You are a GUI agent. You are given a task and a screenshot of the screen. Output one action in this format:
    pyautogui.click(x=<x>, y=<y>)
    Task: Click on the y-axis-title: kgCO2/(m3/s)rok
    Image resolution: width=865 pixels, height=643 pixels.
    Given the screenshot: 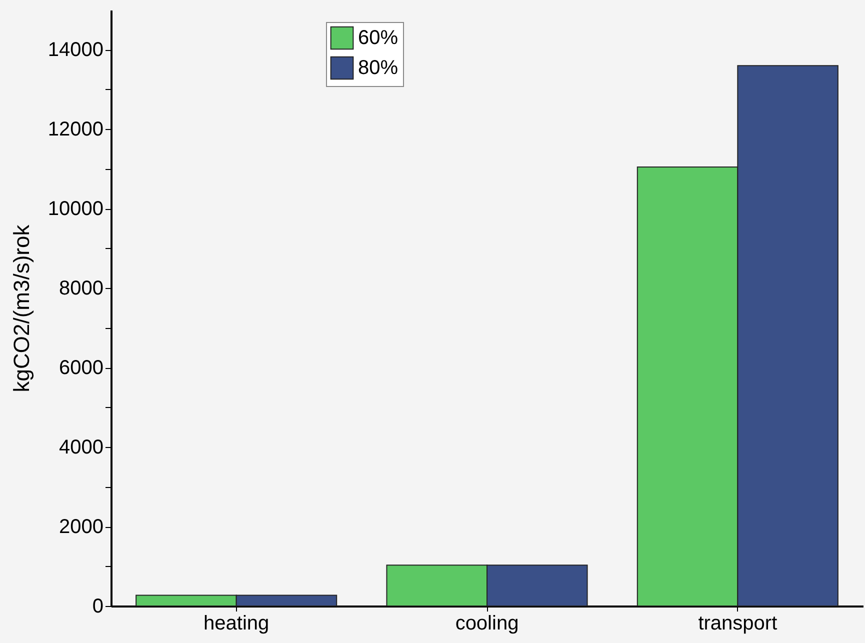 What is the action you would take?
    pyautogui.click(x=21, y=308)
    